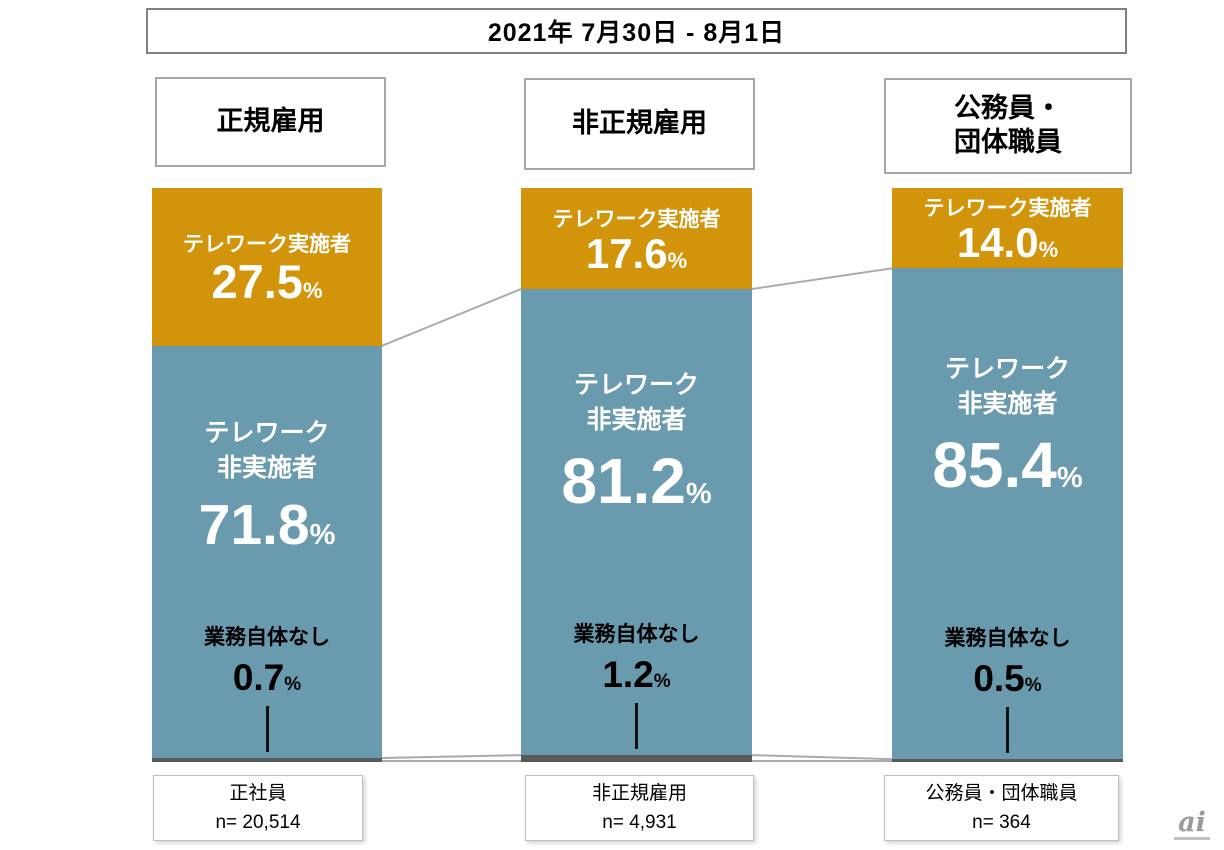  I want to click on publisher-watermark: ai, so click(1192, 823).